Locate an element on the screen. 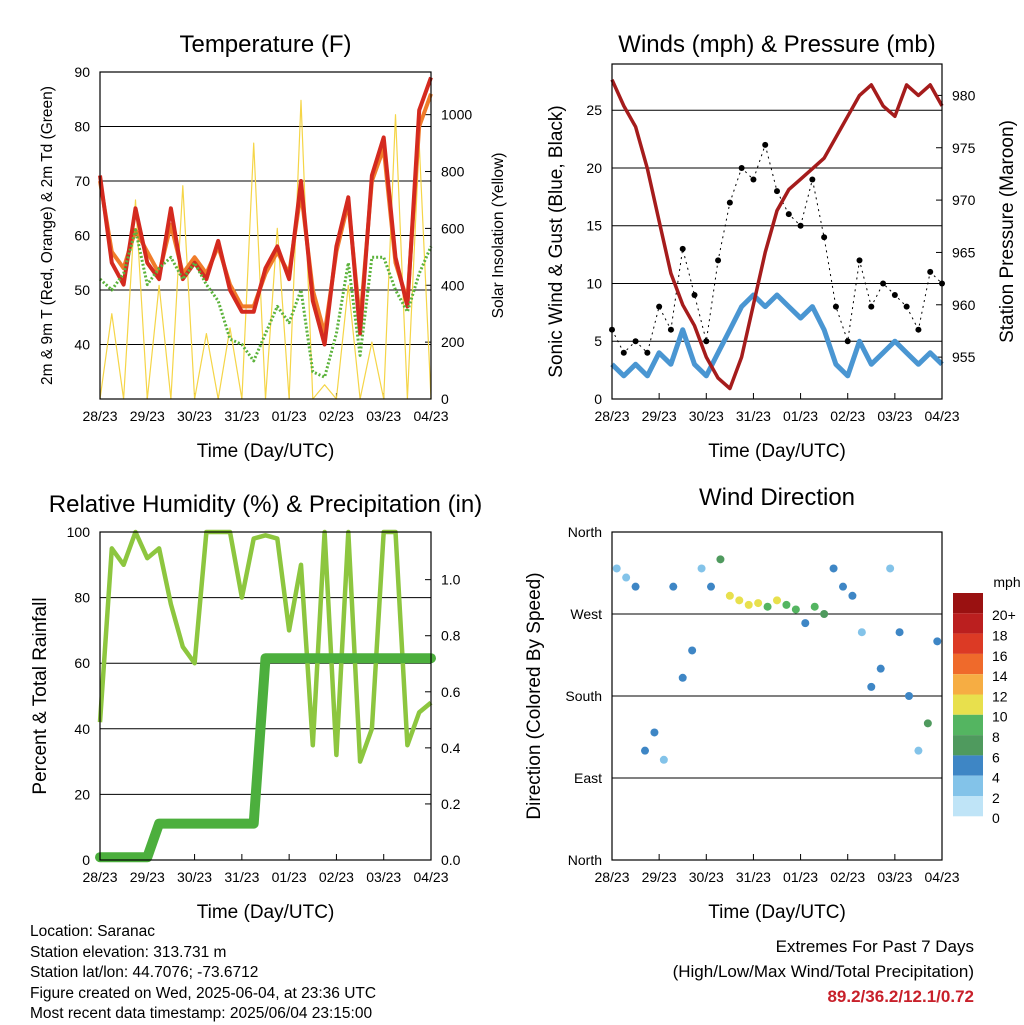 The height and width of the screenshot is (1025, 1024). y-tick-label: 100 is located at coordinates (79, 532).